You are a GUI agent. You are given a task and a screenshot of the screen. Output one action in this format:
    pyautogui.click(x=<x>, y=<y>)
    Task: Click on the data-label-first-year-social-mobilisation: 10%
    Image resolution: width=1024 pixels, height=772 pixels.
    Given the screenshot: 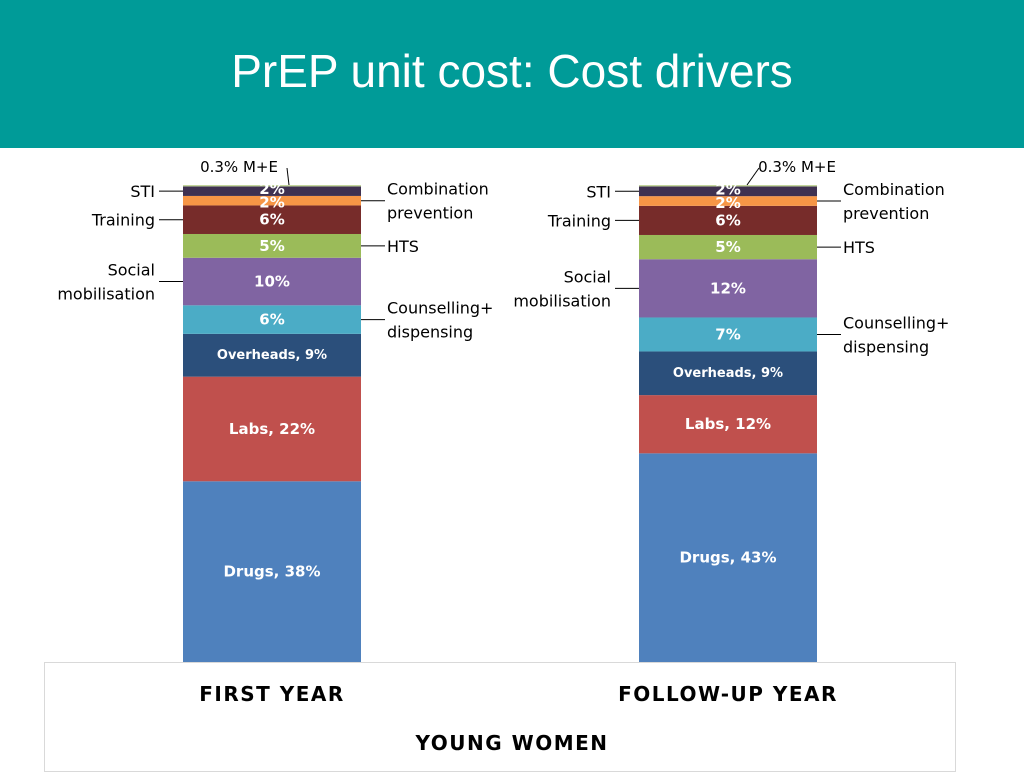 What is the action you would take?
    pyautogui.click(x=272, y=282)
    